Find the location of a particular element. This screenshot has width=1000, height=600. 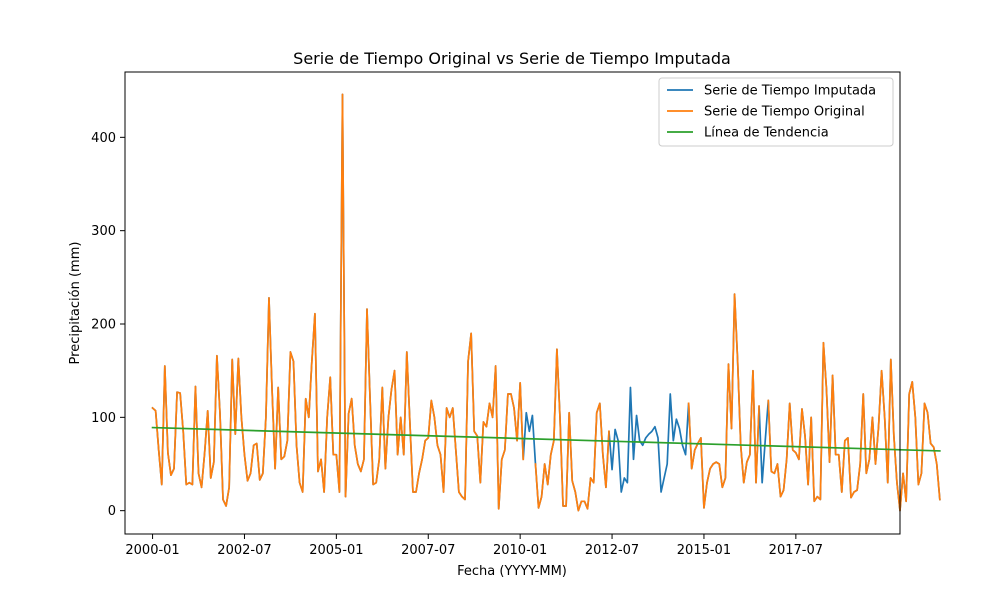

y-axis: 0 100 200 300 400 is located at coordinates (108, 325).